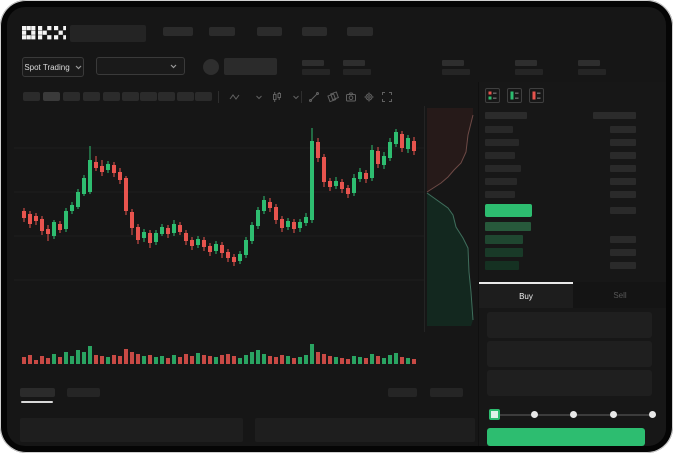  I want to click on bottom-tab-history, so click(83, 392).